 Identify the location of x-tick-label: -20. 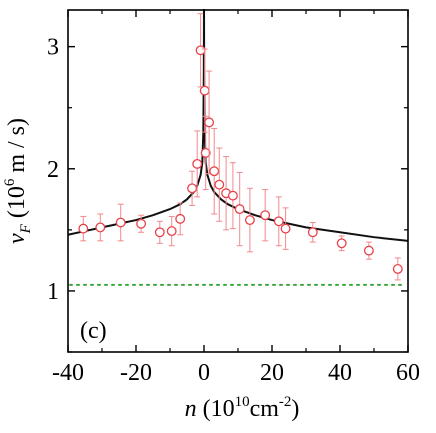
(136, 373).